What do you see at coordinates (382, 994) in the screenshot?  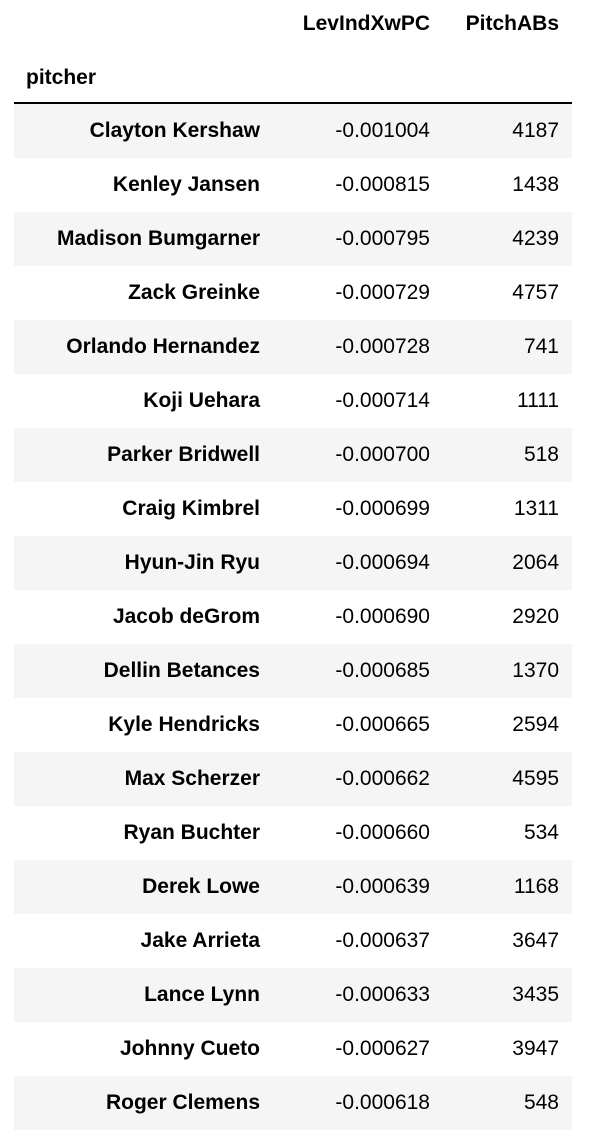 I see `levindxwpc-cell: -0.000633` at bounding box center [382, 994].